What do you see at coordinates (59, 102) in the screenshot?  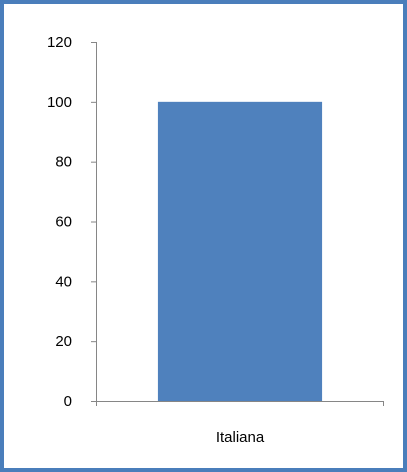 I see `y-tick-label: 100` at bounding box center [59, 102].